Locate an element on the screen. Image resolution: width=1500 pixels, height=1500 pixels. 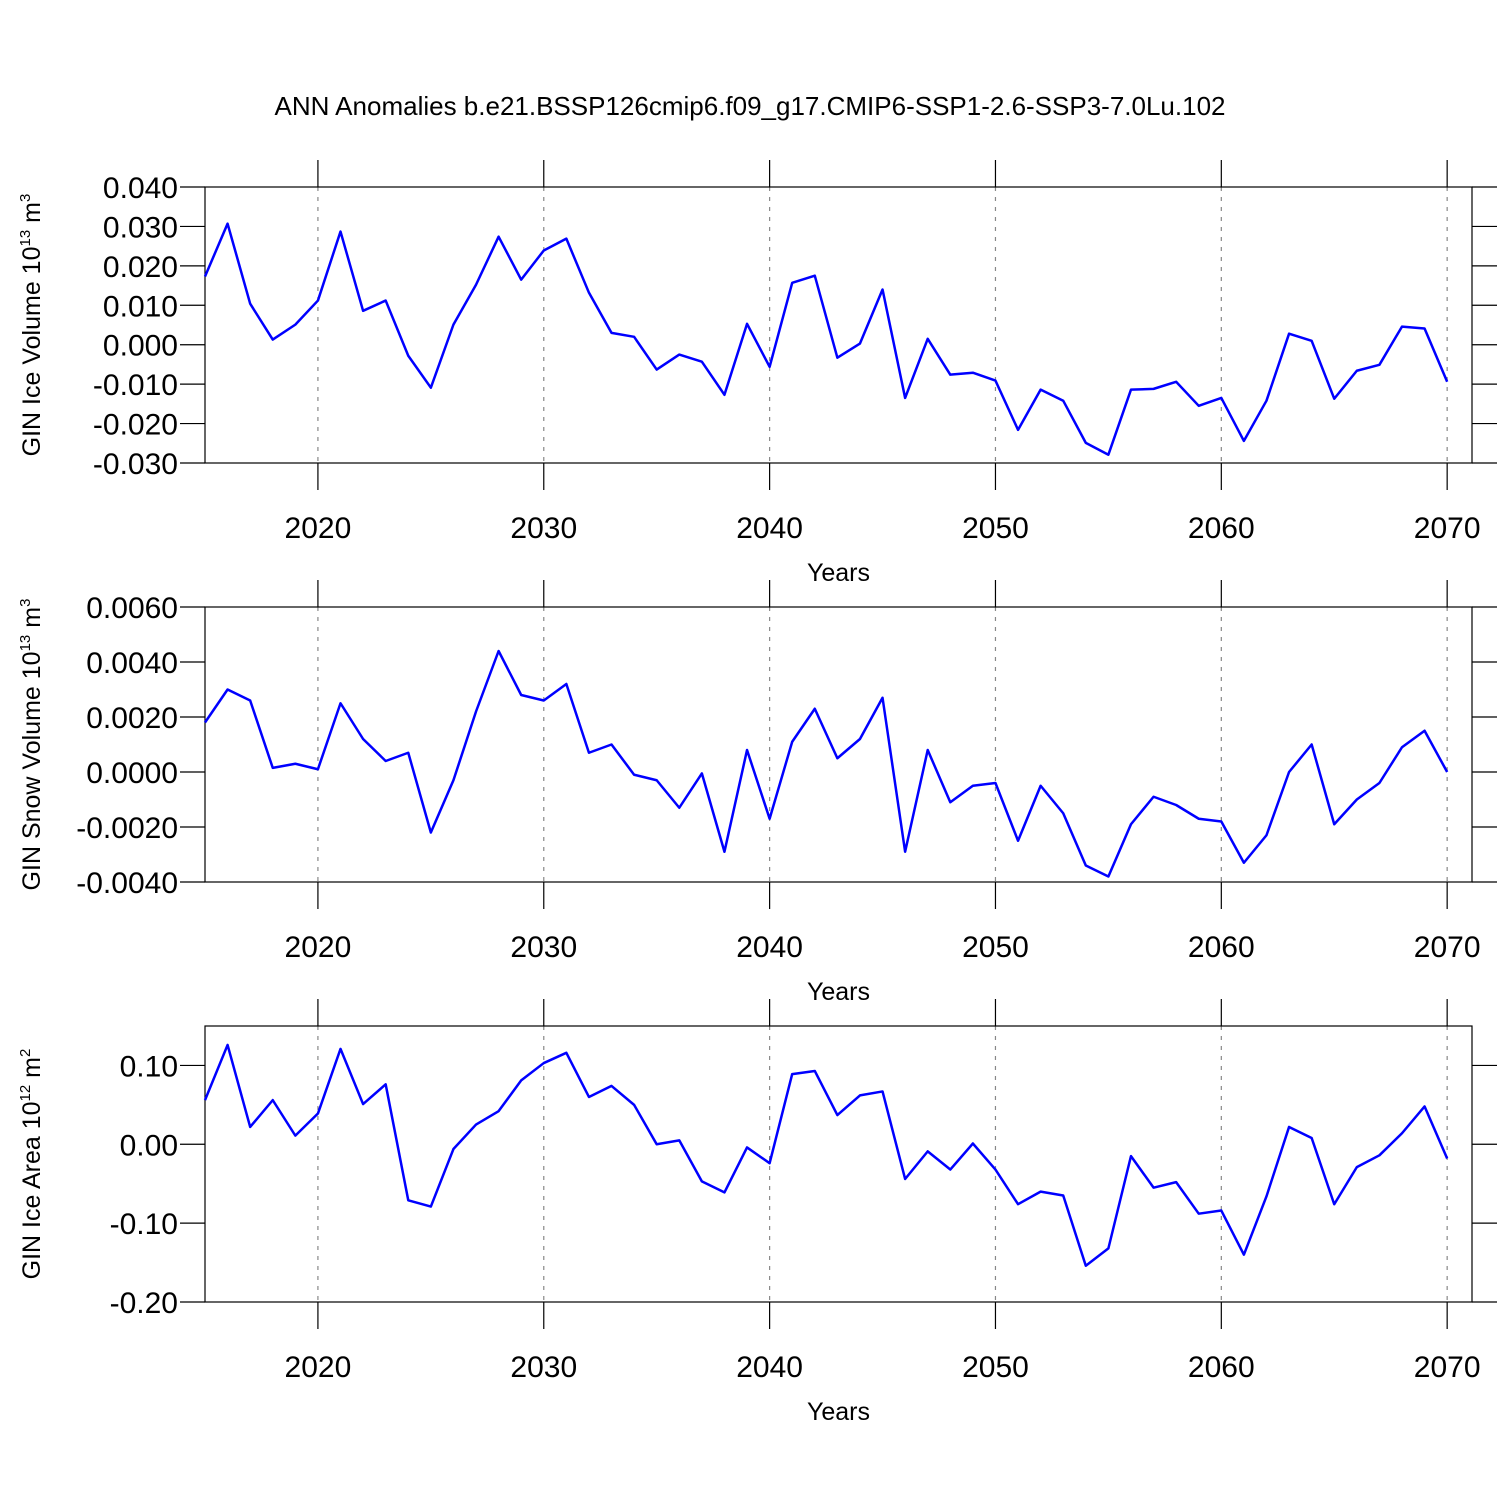
y-axis-label-unit-power: 2 is located at coordinates (25, 1053).